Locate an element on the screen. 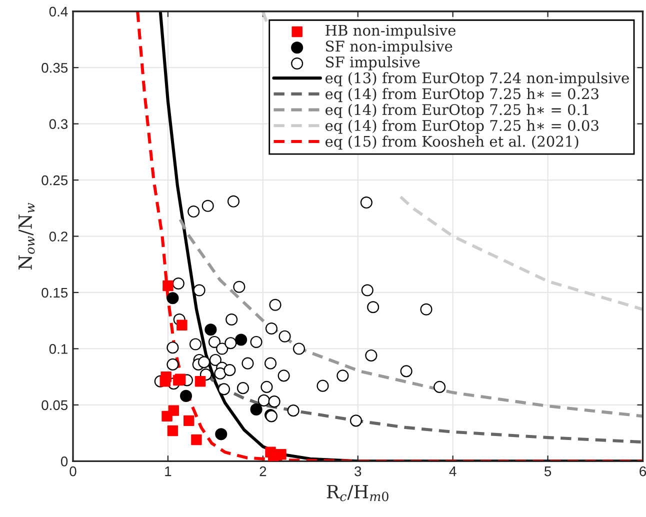  y-tick-label: 0.25 is located at coordinates (55, 180).